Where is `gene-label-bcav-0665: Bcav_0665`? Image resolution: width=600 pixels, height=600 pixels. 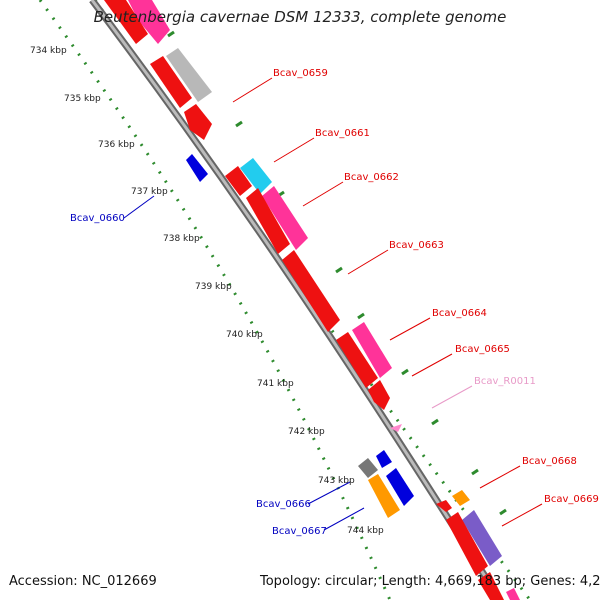
gene-label-bcav-0665: Bcav_0665 is located at coordinates (482, 349).